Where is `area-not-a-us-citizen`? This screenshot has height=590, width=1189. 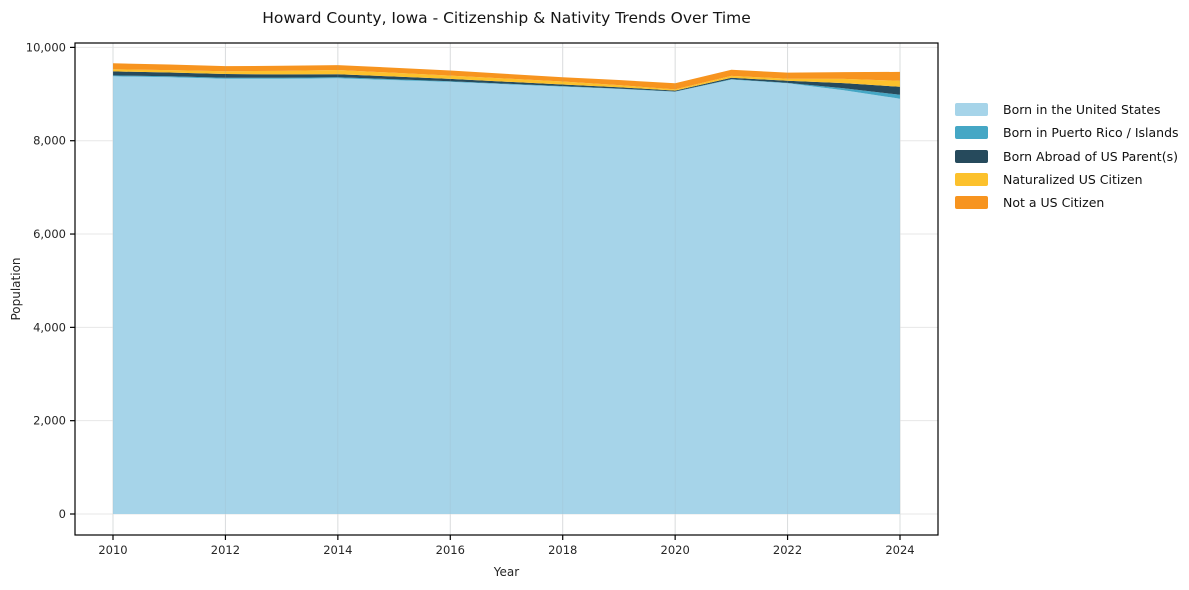
area-not-a-us-citizen is located at coordinates (506, 76).